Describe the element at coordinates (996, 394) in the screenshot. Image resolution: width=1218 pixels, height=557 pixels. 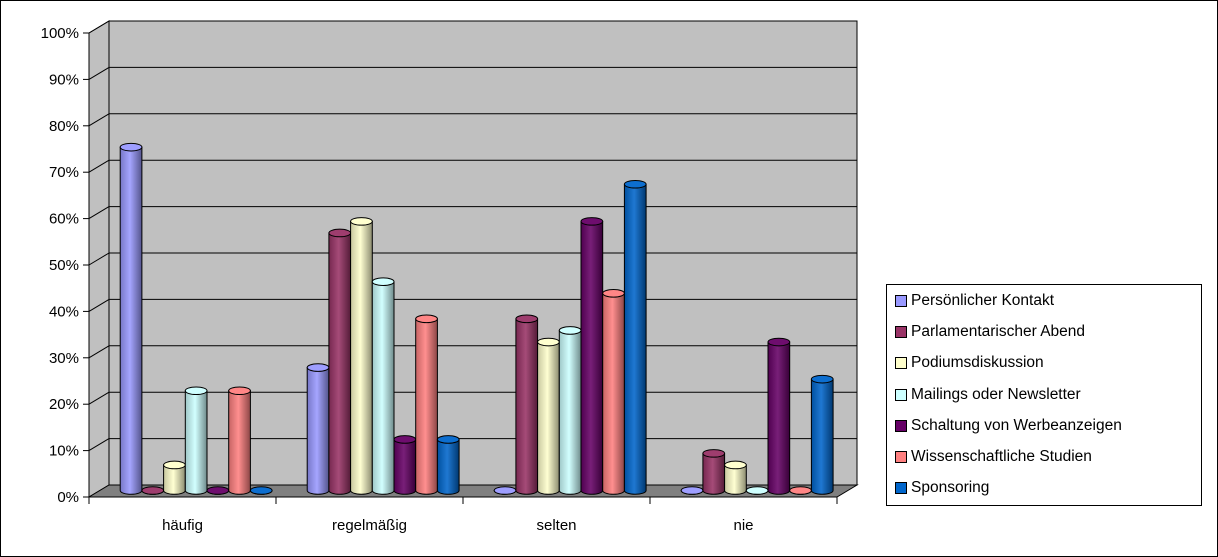
I see `legend-label: Mailings oder Newsletter` at that location.